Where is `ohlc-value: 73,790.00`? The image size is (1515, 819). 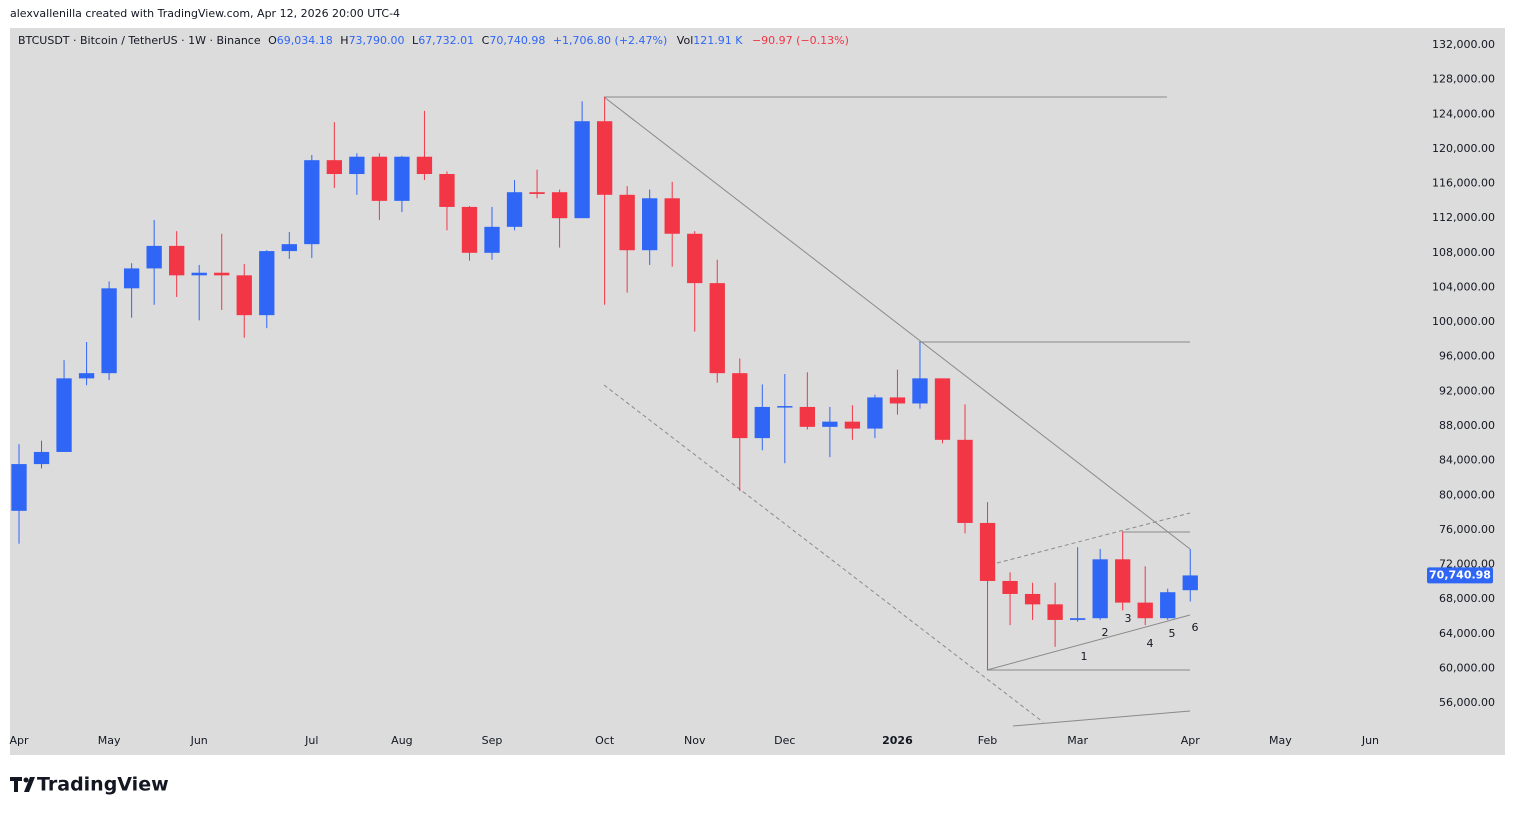 ohlc-value: 73,790.00 is located at coordinates (377, 40).